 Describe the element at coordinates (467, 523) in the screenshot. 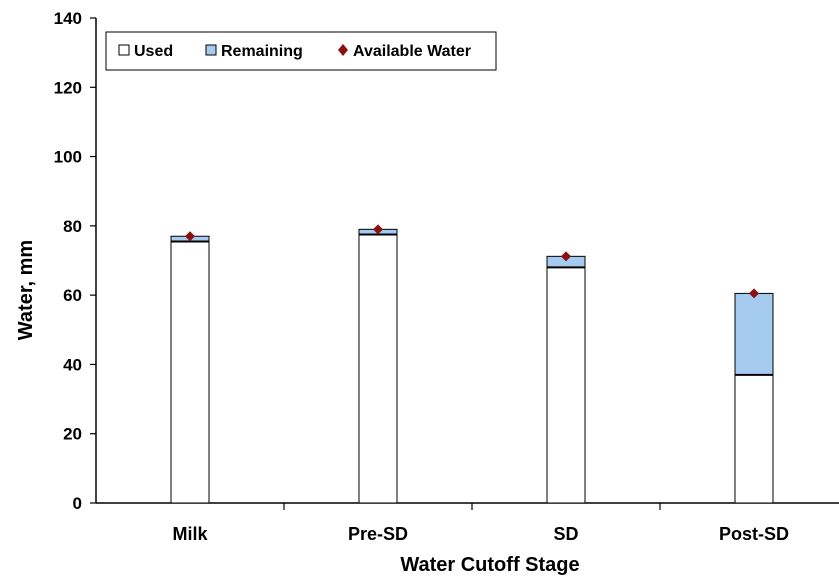

I see `x-axis: Milk Pre-SD SD Post-SD` at that location.